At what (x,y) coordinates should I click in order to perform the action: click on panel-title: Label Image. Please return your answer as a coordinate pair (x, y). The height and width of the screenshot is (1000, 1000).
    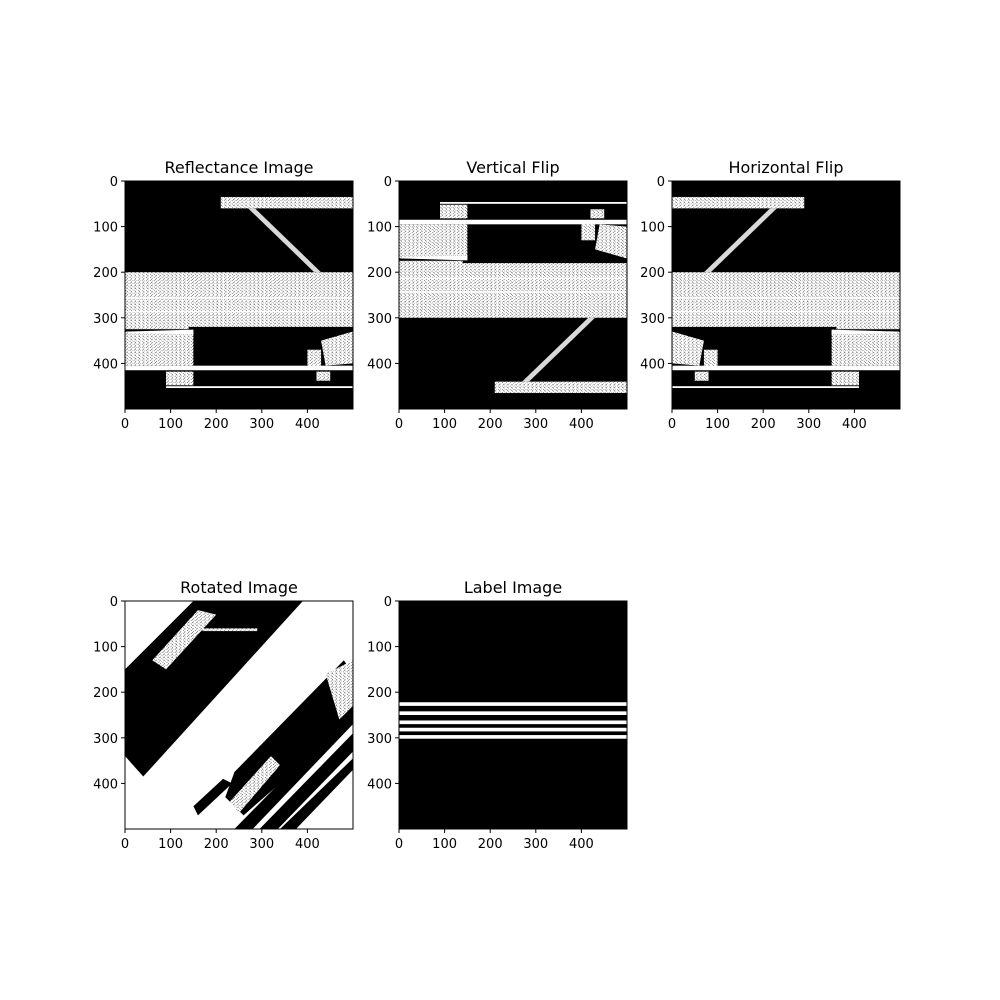
    Looking at the image, I should click on (513, 587).